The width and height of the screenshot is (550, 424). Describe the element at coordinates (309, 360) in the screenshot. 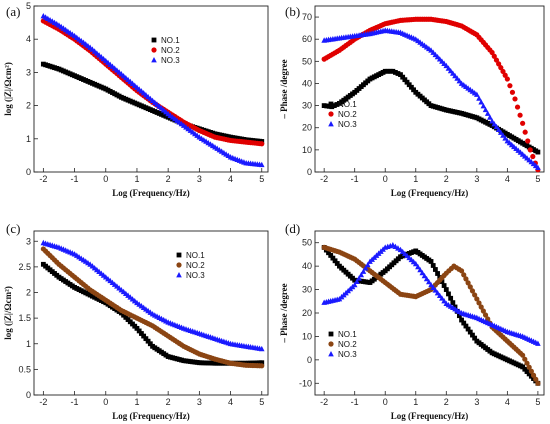

I see `y-tick-label: 0` at that location.